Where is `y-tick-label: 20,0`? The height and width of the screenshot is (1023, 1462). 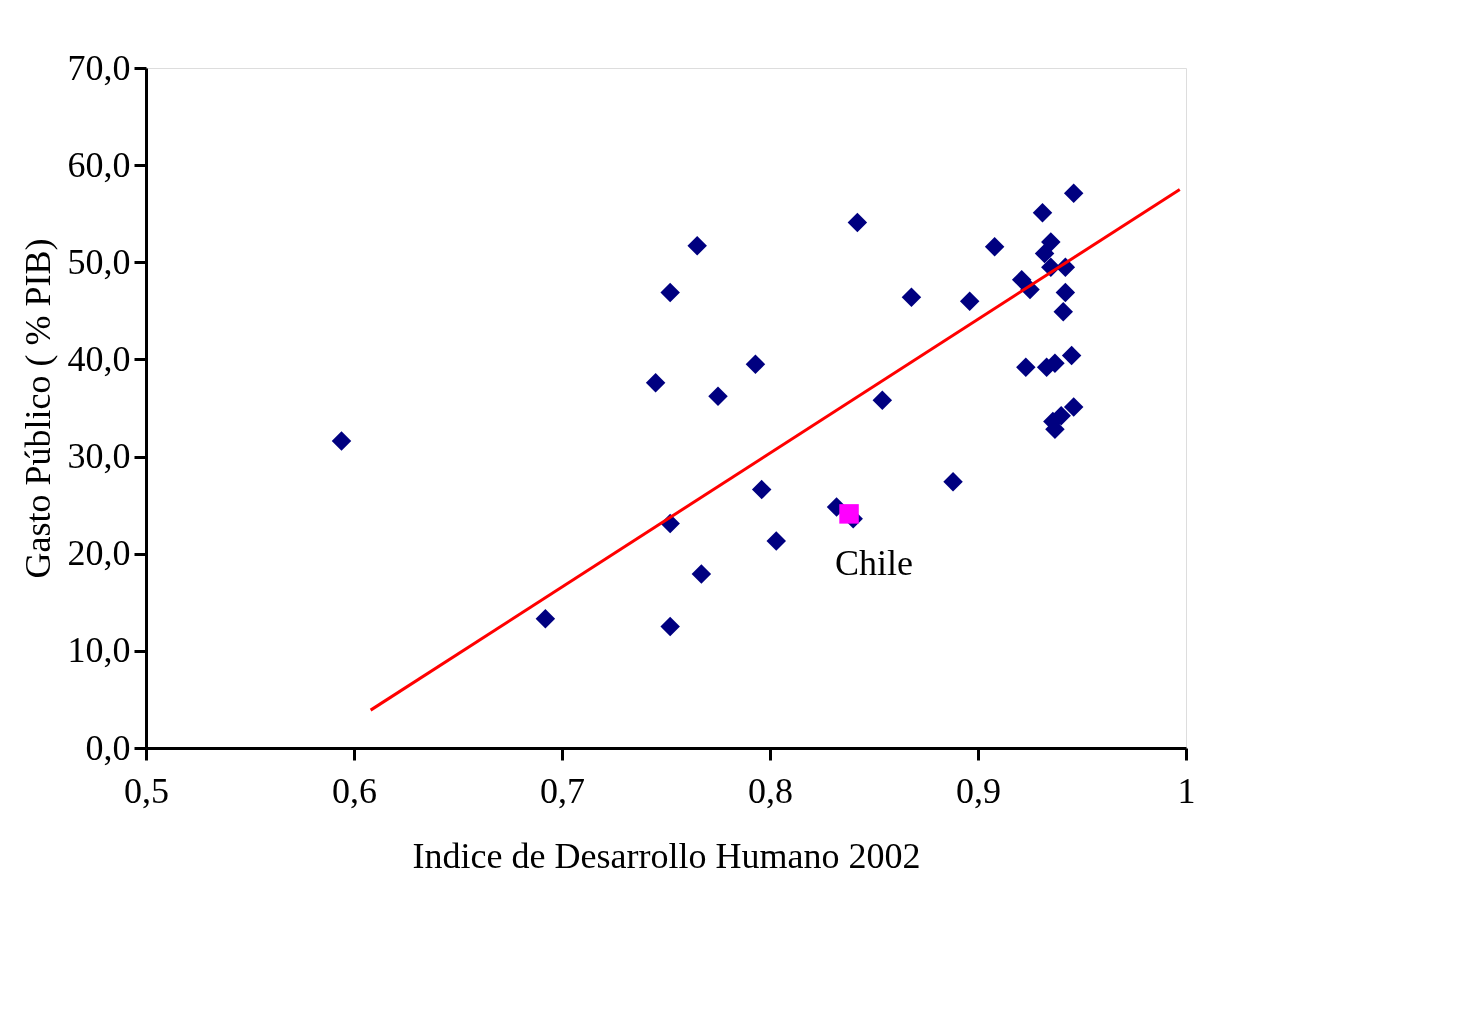 y-tick-label: 20,0 is located at coordinates (99, 553).